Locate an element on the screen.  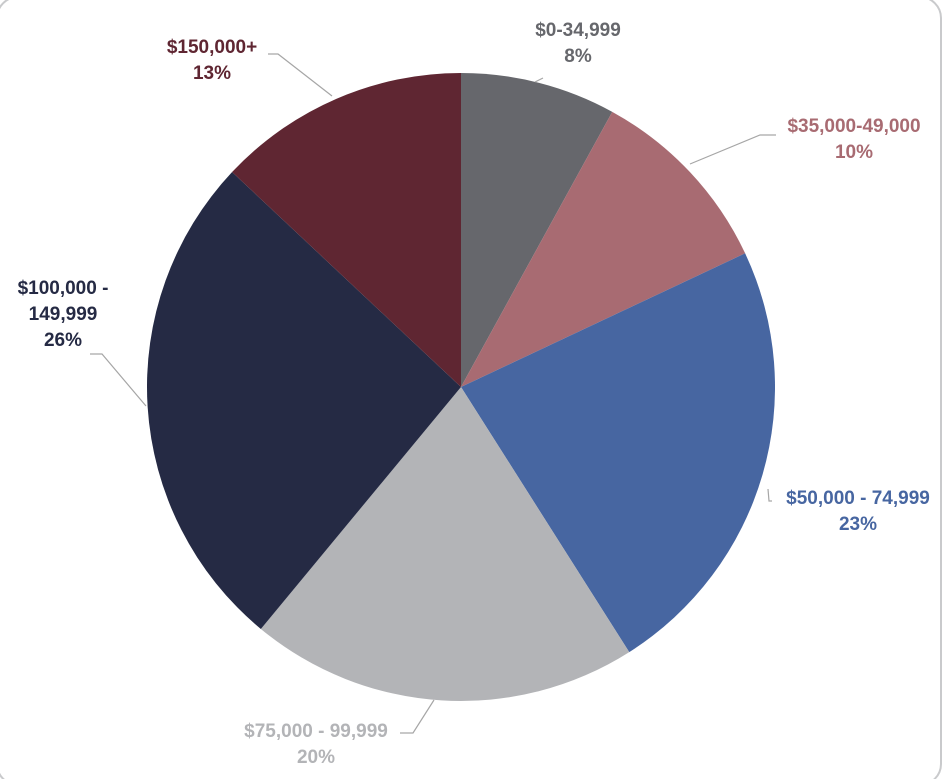
slice-category-label: $150,000+ is located at coordinates (212, 47).